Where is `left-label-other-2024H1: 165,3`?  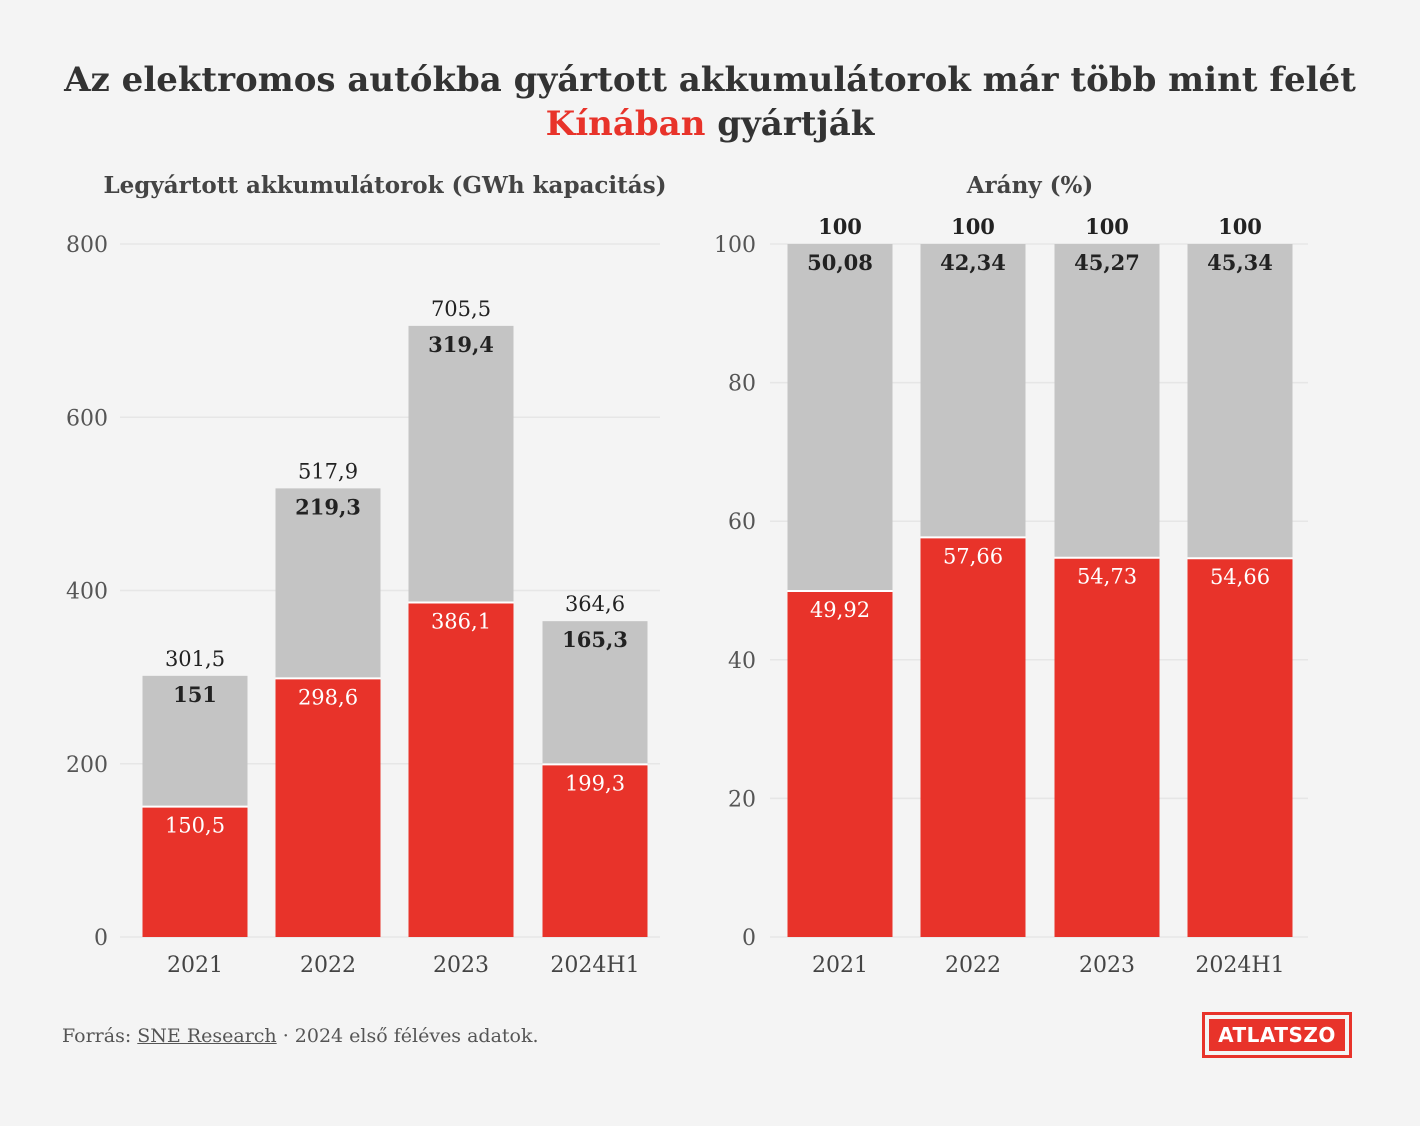
left-label-other-2024H1: 165,3 is located at coordinates (595, 639).